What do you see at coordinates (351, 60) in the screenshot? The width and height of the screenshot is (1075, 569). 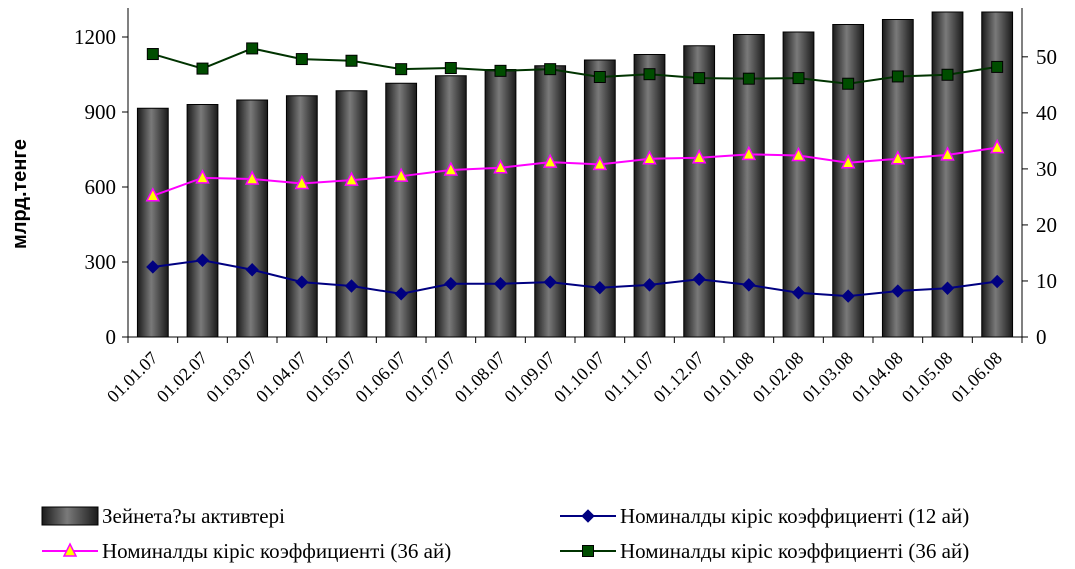 I see `series-3-point-01.05.07` at bounding box center [351, 60].